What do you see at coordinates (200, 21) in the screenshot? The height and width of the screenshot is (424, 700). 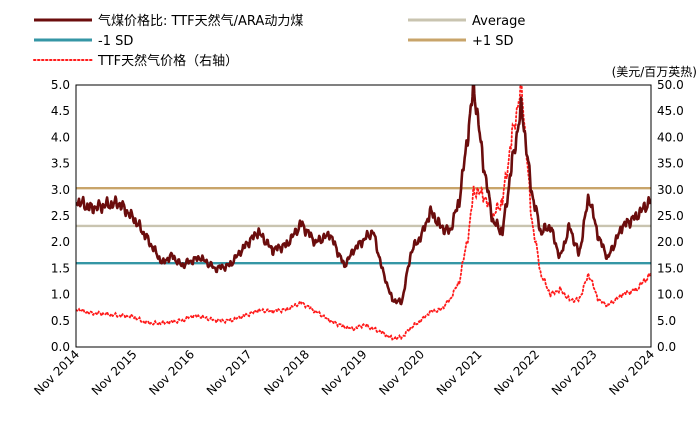 I see `legend-label: 气煤价格比: TTF天然气/ARA动力煤` at bounding box center [200, 21].